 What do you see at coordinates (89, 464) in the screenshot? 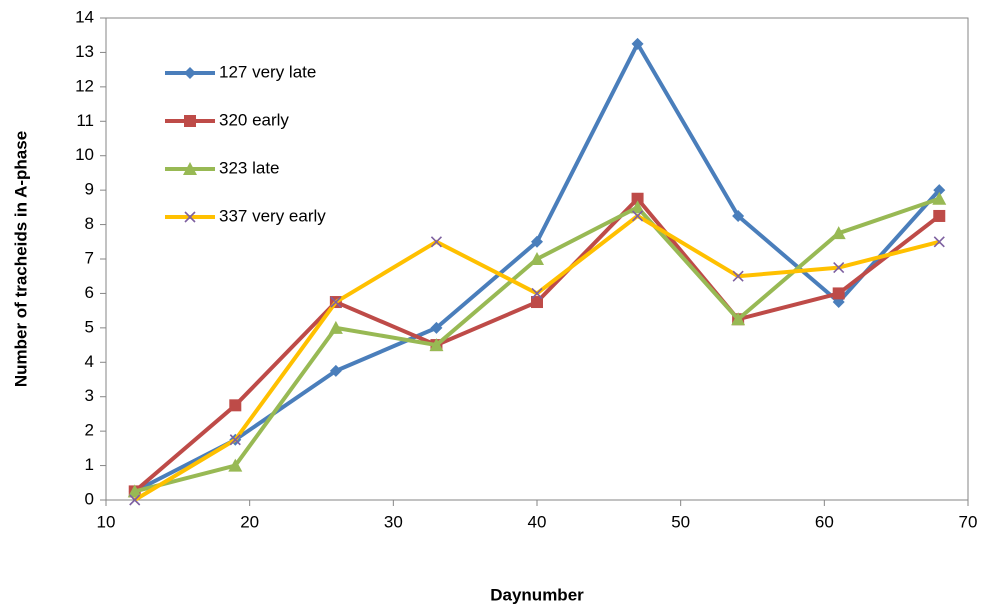
I see `y-tick-label: 1` at bounding box center [89, 464].